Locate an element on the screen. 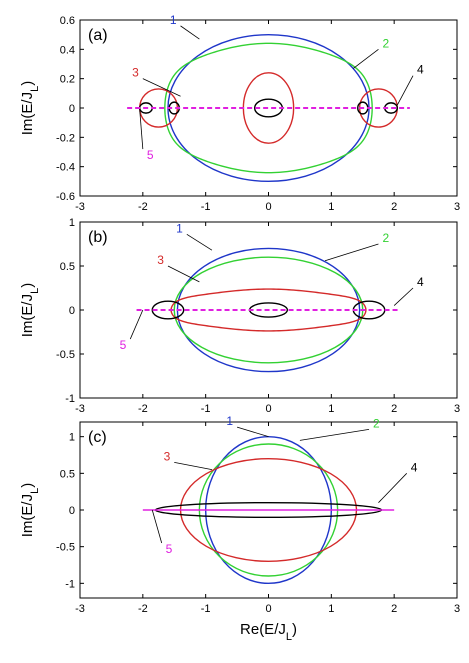 The height and width of the screenshot is (663, 469). y-tick-label: 0.2 is located at coordinates (67, 80).